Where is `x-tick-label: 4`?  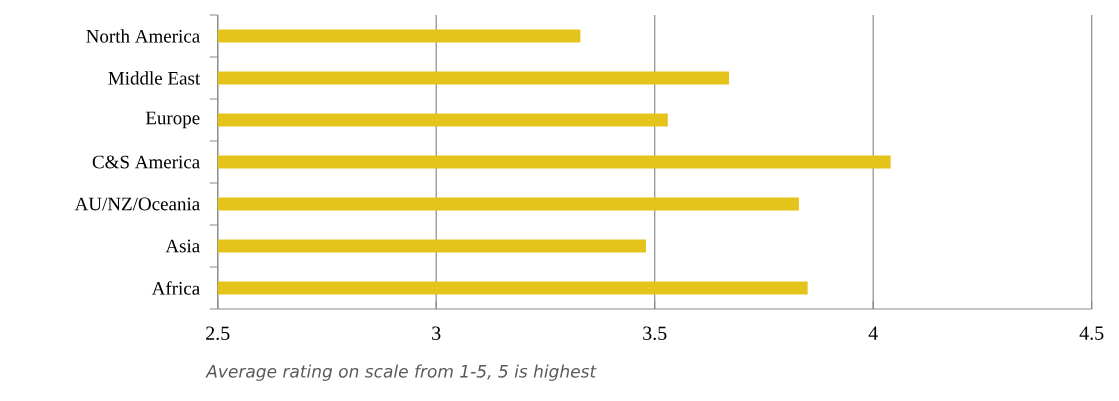
x-tick-label: 4 is located at coordinates (873, 333).